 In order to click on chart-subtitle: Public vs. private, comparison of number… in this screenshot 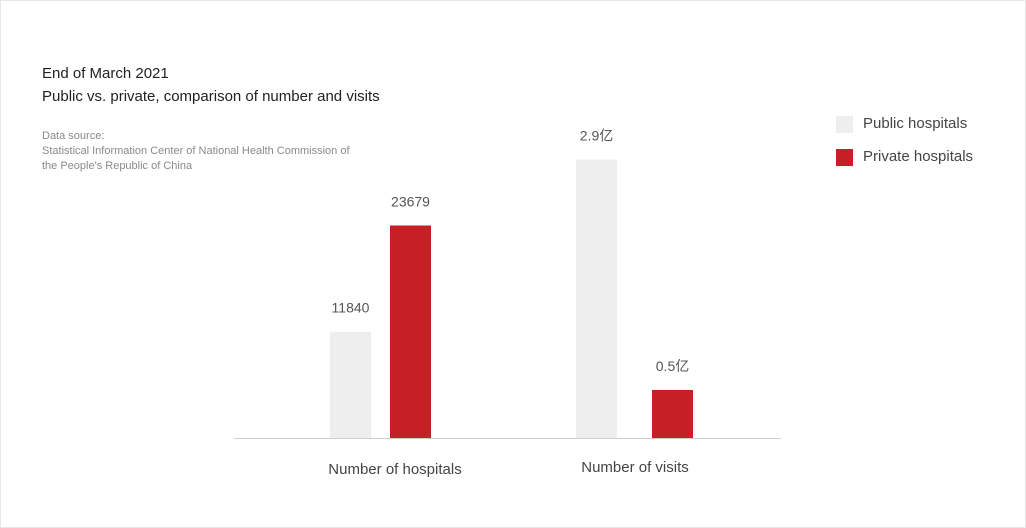, I will do `click(211, 96)`.